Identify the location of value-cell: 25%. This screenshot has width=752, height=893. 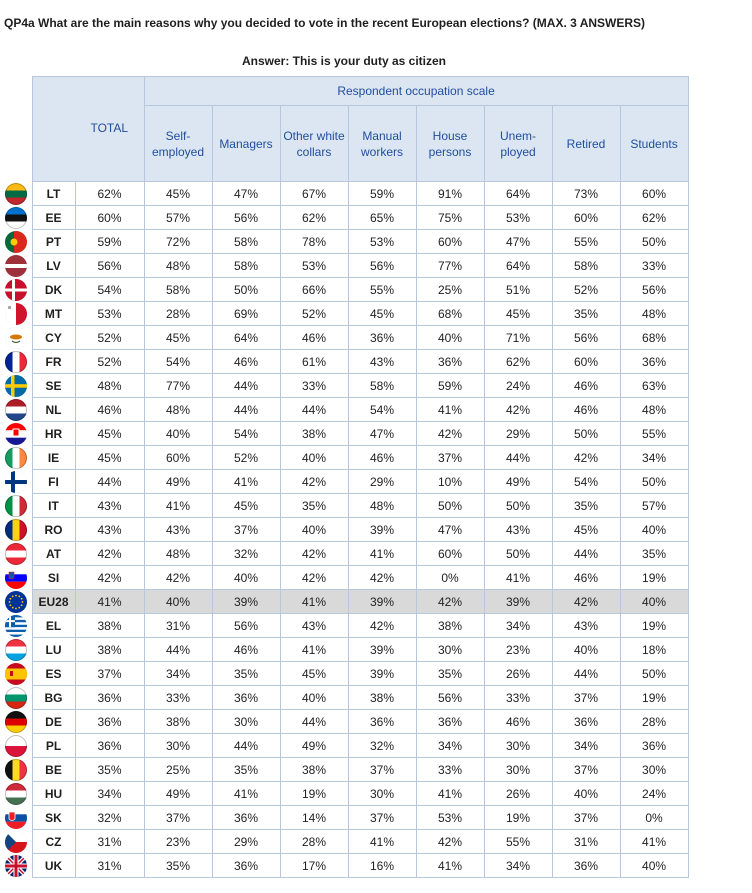
(178, 769).